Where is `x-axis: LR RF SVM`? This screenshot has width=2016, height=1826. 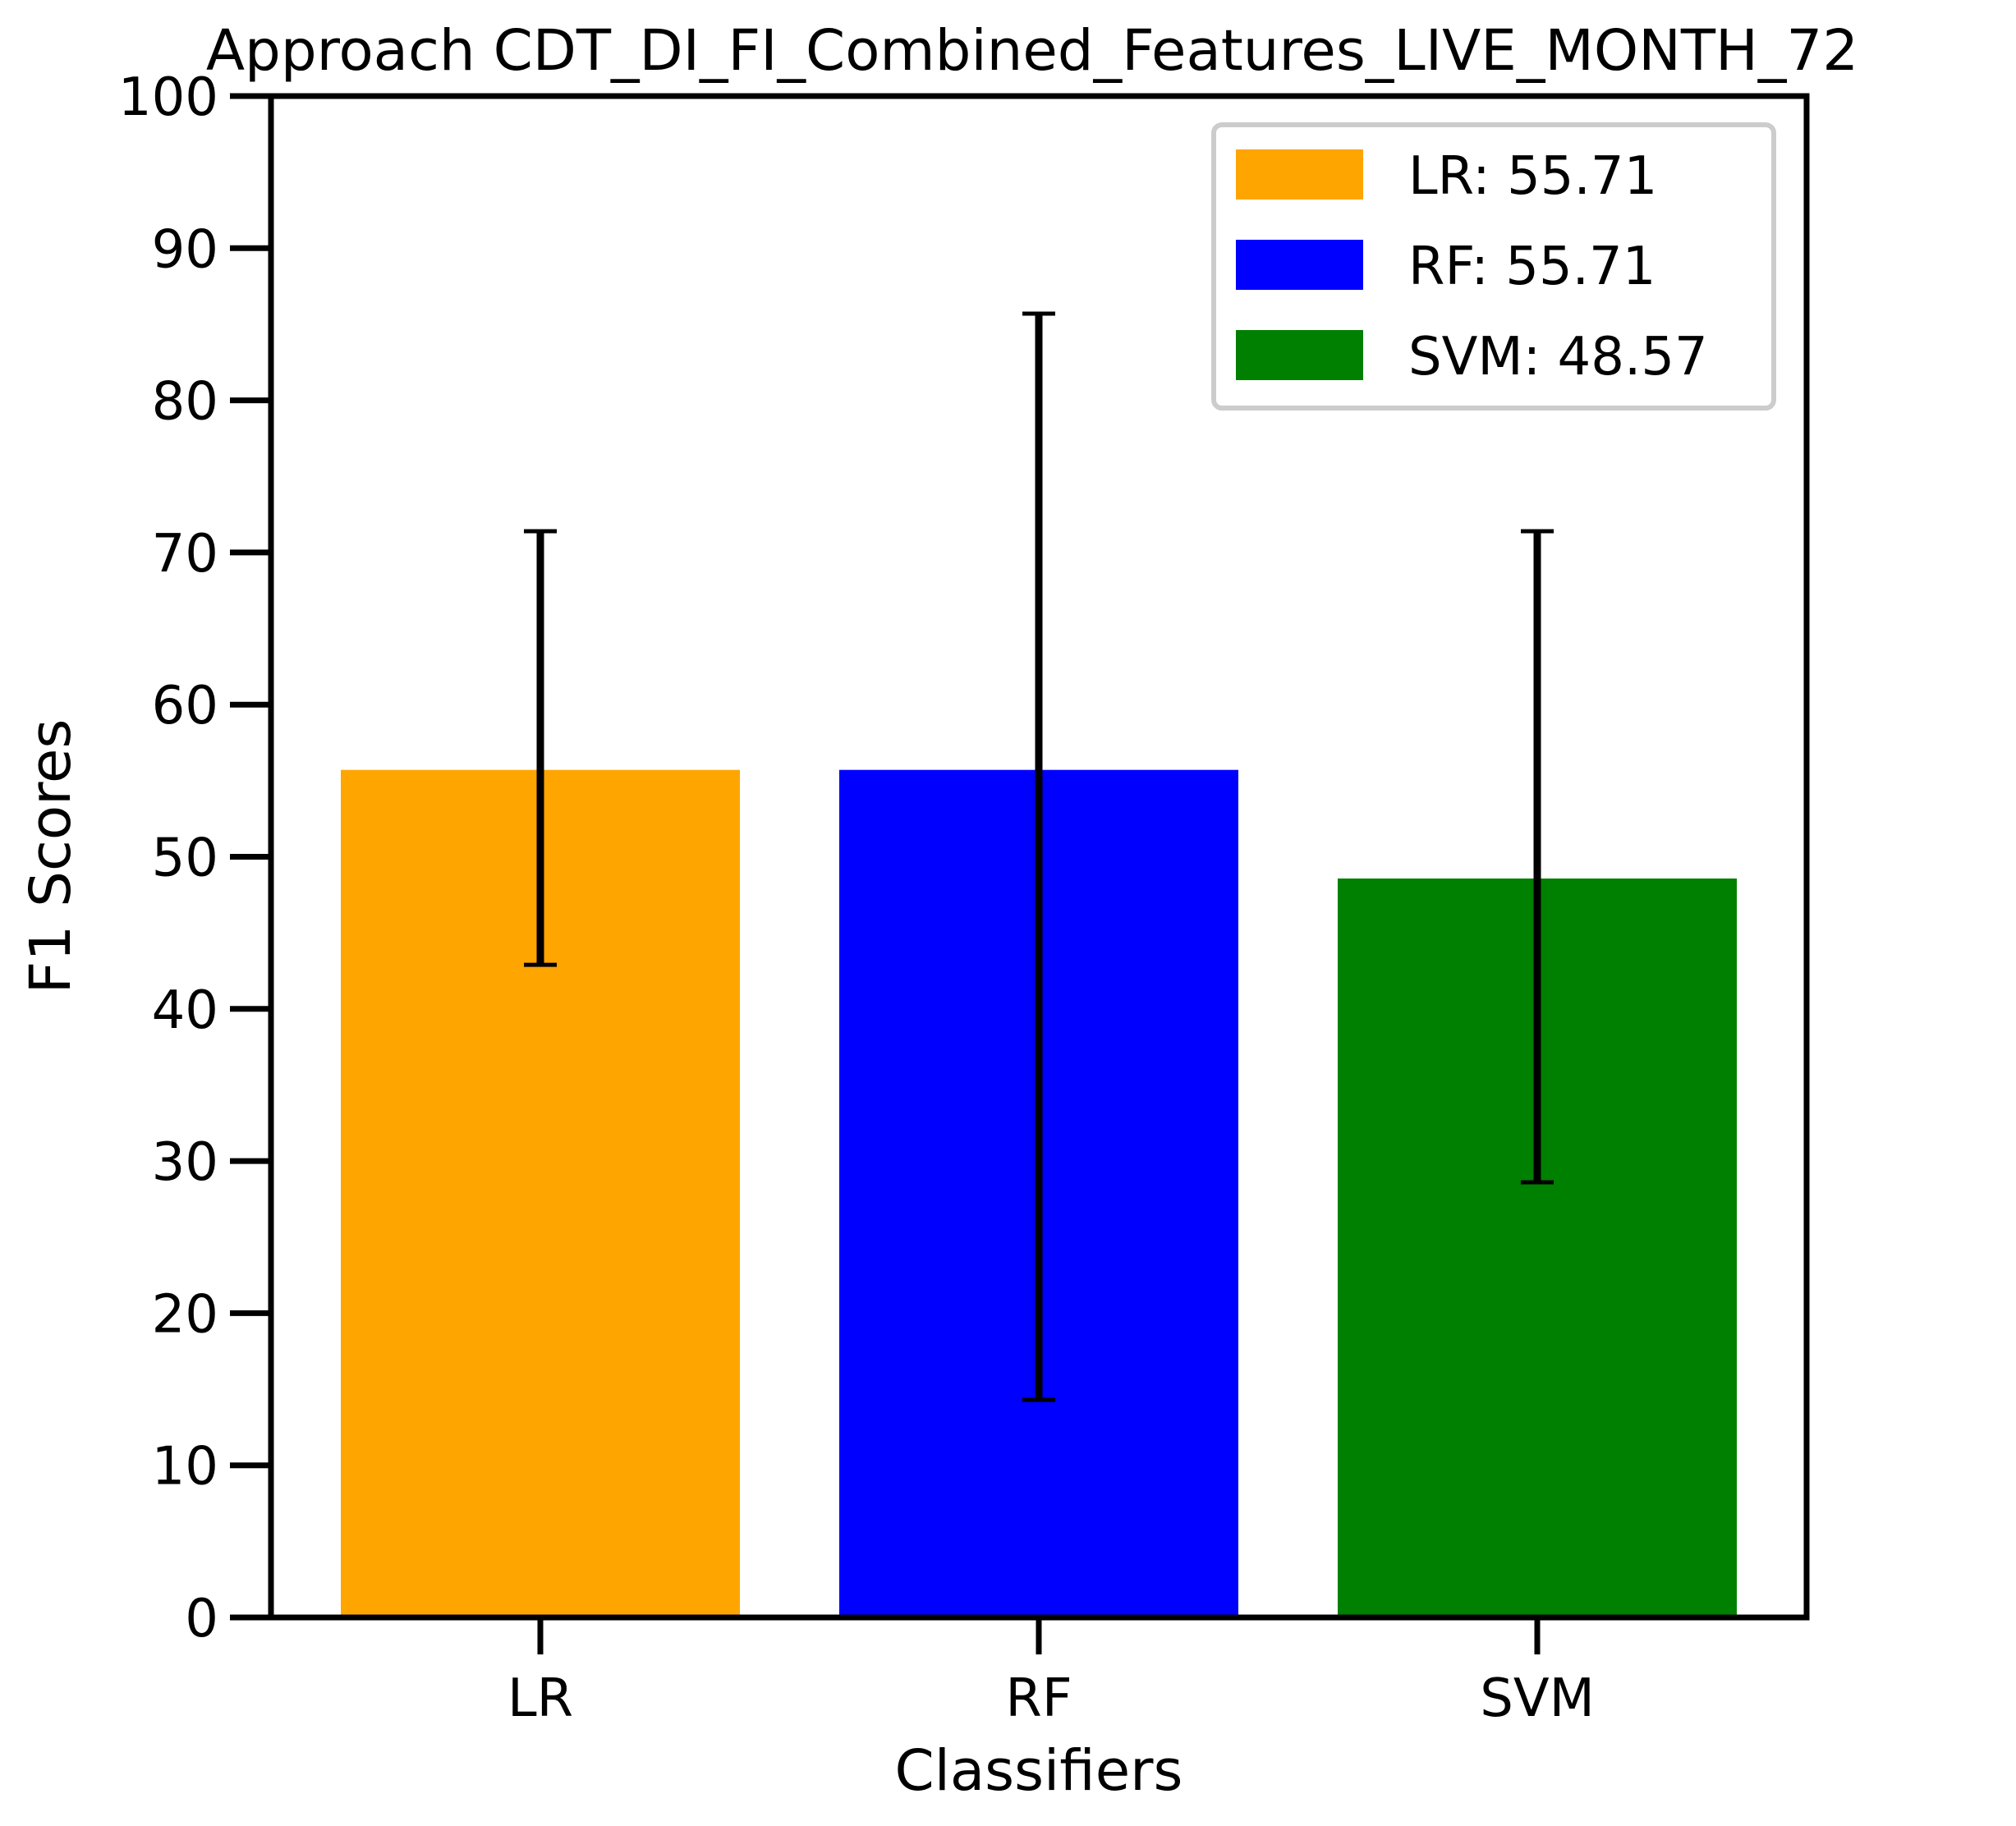 x-axis: LR RF SVM is located at coordinates (1051, 1673).